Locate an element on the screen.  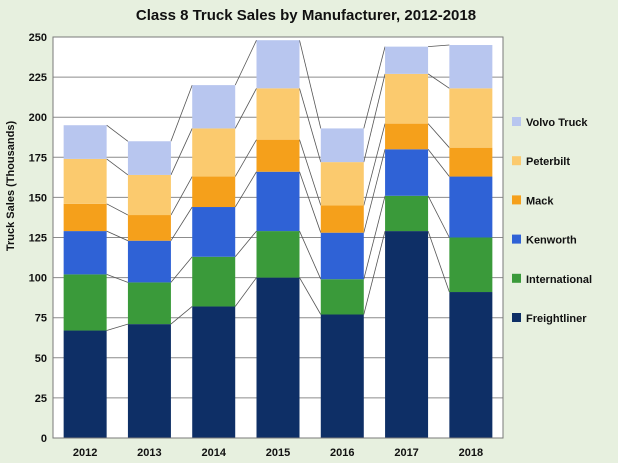
x-tick-label: 2018 is located at coordinates (471, 453).